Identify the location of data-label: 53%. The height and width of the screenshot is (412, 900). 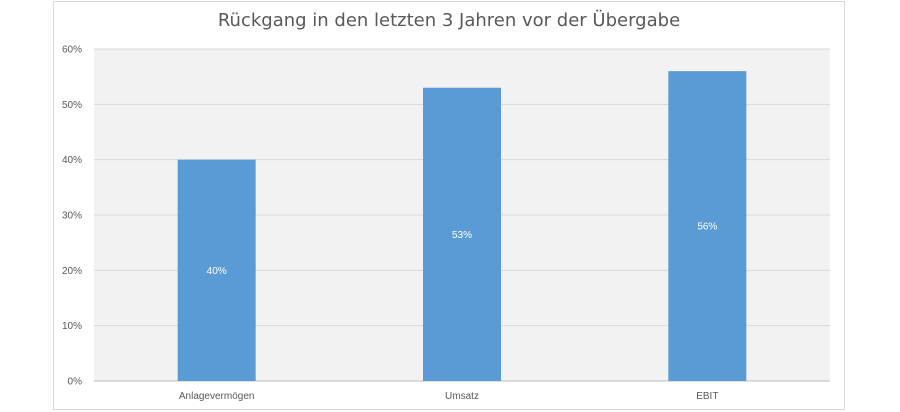
(462, 235).